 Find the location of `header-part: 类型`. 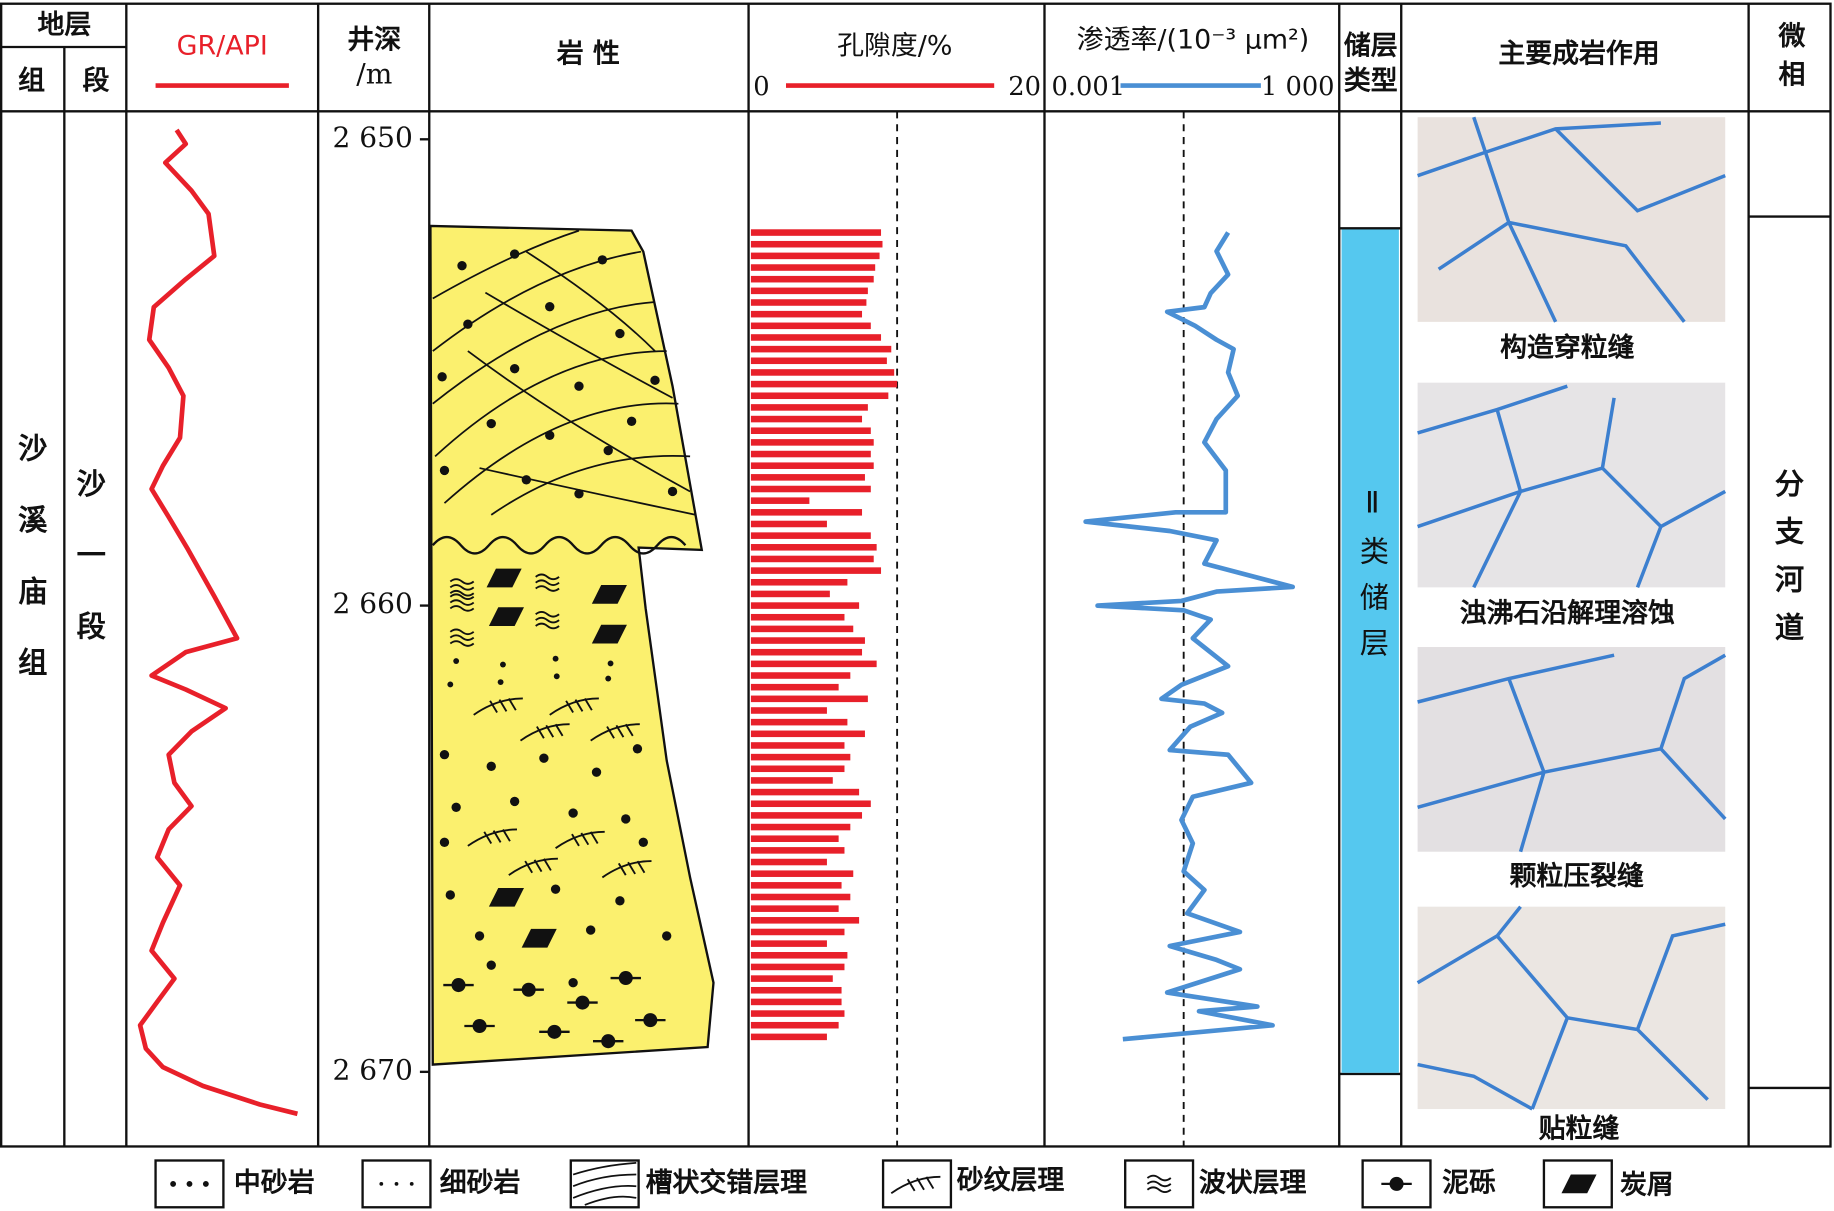

header-part: 类型 is located at coordinates (1371, 81).